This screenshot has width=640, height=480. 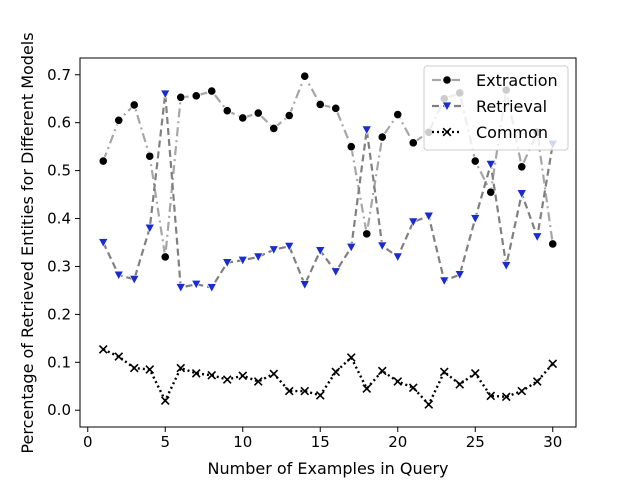 I want to click on legend-item: Extraction, so click(x=495, y=80).